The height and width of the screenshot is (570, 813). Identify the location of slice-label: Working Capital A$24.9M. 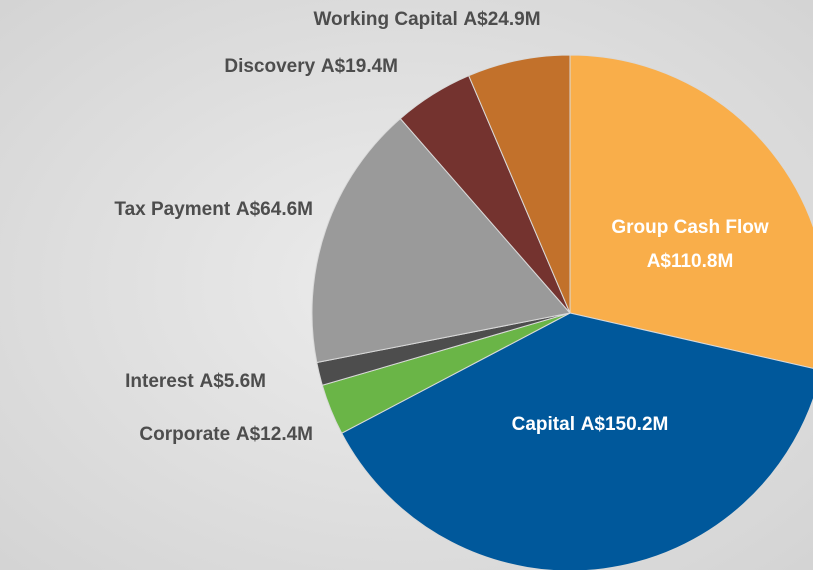
(426, 19).